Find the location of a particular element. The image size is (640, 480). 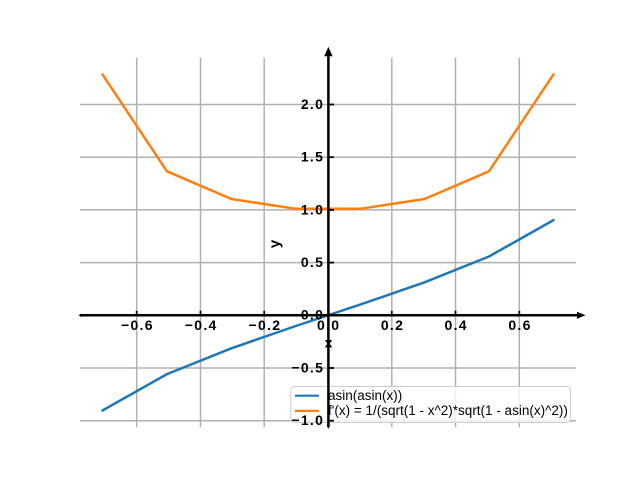

svg-text: 2.0 is located at coordinates (312, 104).